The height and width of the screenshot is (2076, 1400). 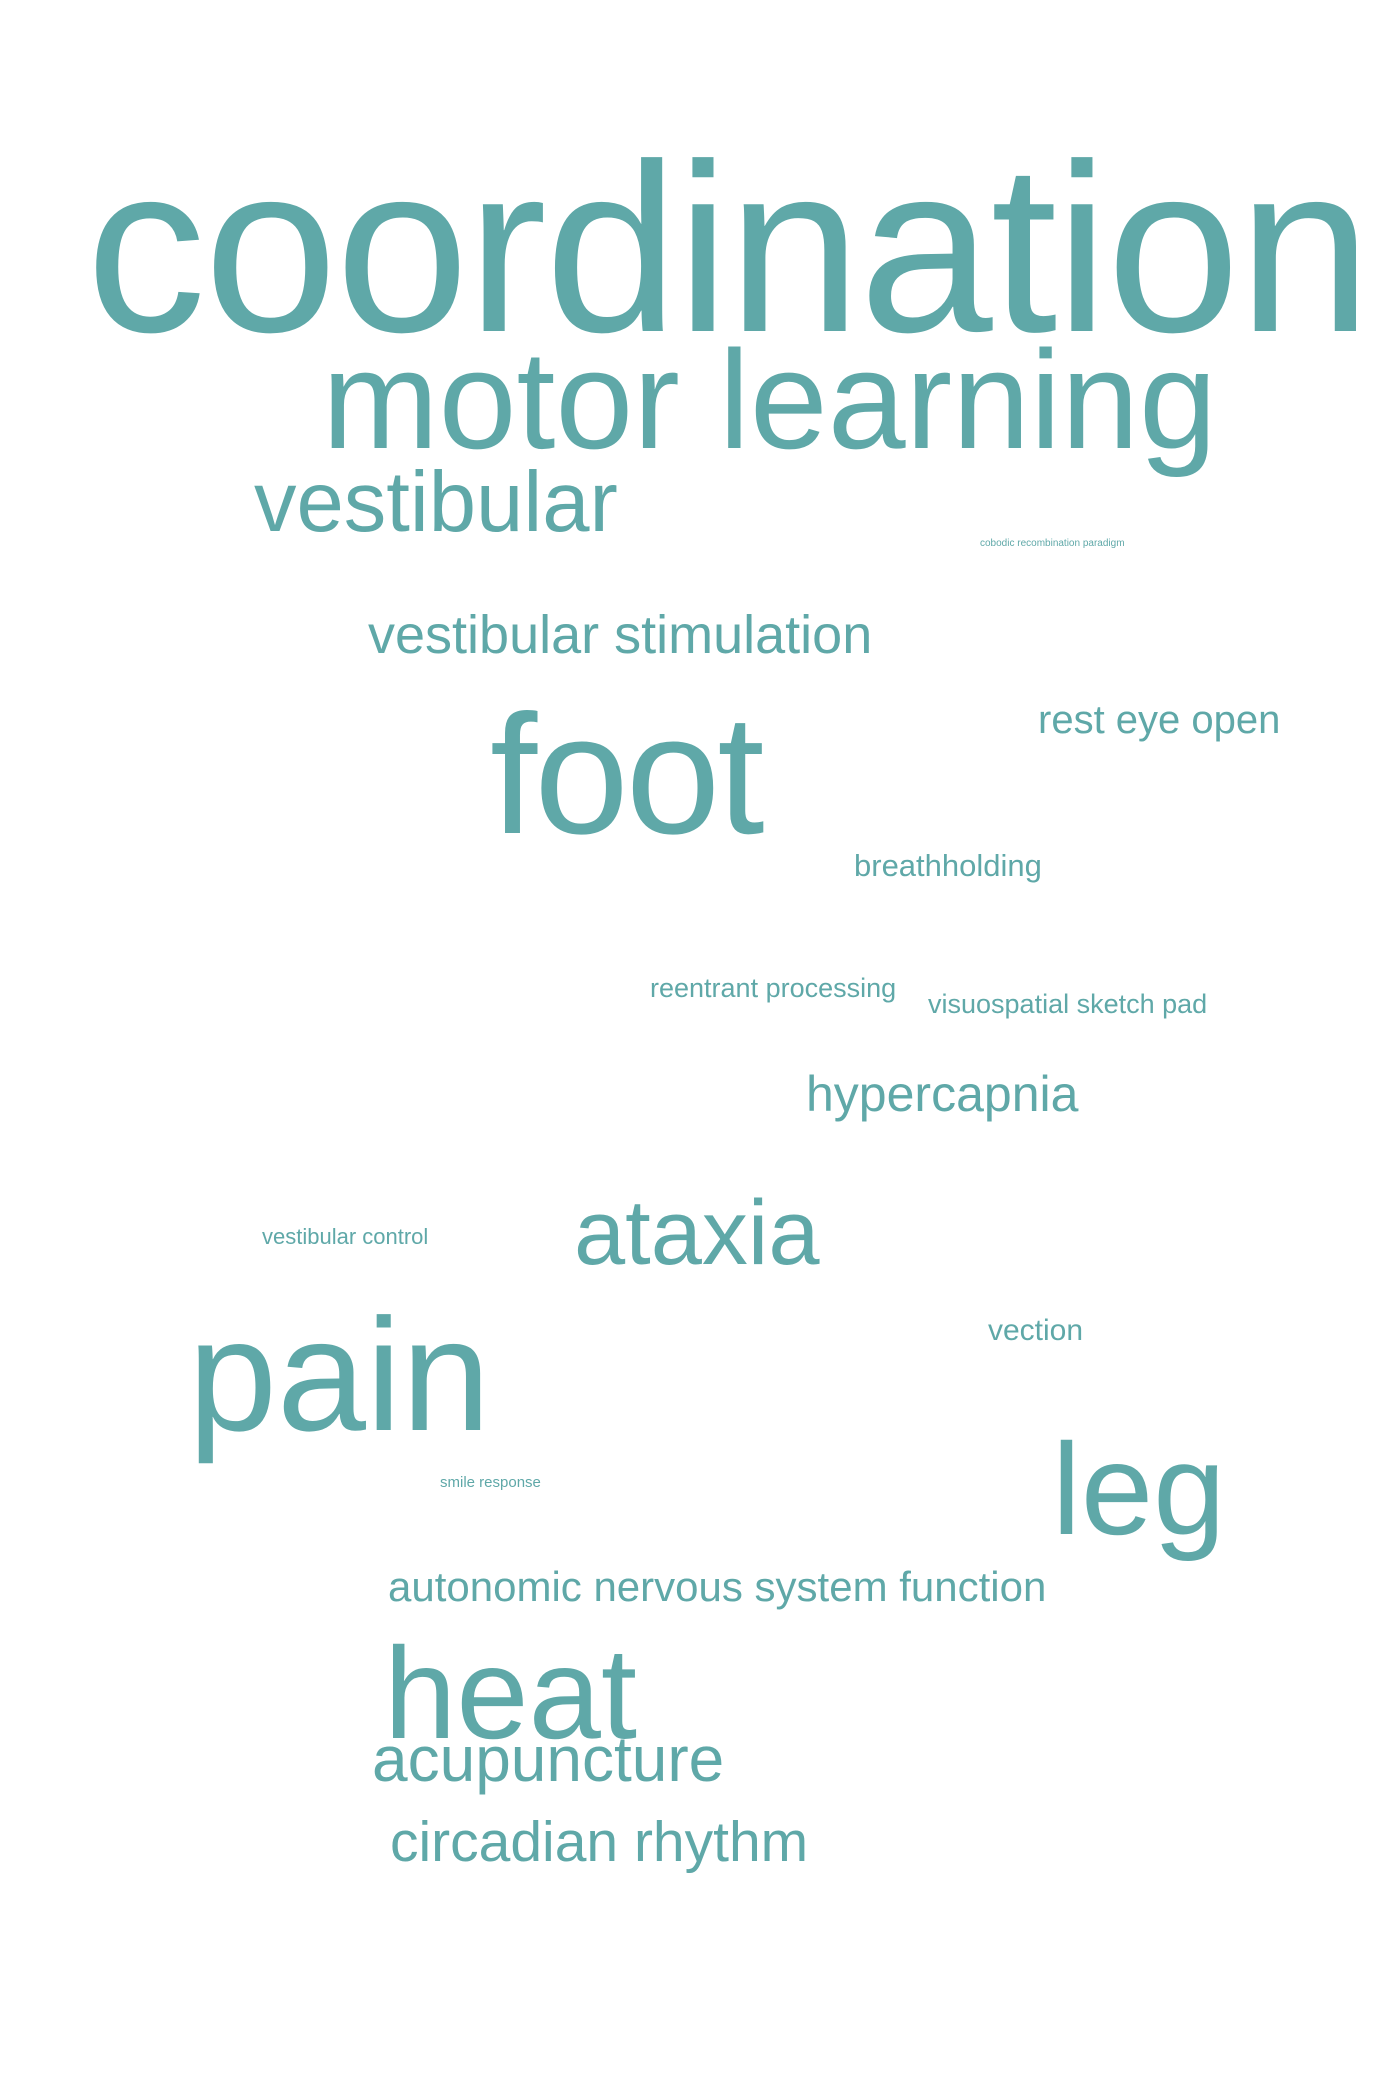 What do you see at coordinates (1052, 543) in the screenshot?
I see `word-cobodic-recombination-paradigm: cobodic recombination paradigm` at bounding box center [1052, 543].